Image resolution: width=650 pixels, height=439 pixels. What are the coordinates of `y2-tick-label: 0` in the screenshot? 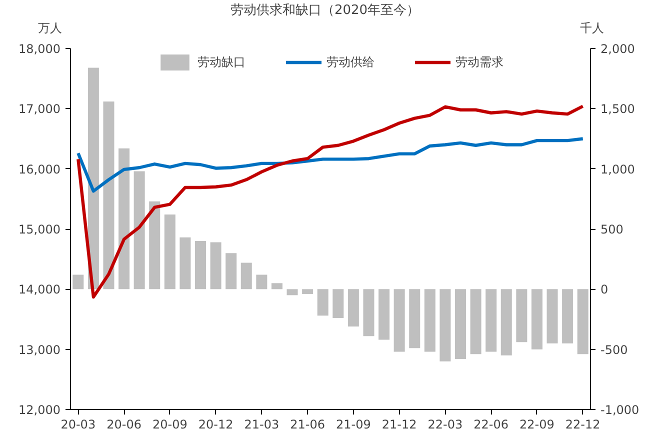 It's located at (604, 289).